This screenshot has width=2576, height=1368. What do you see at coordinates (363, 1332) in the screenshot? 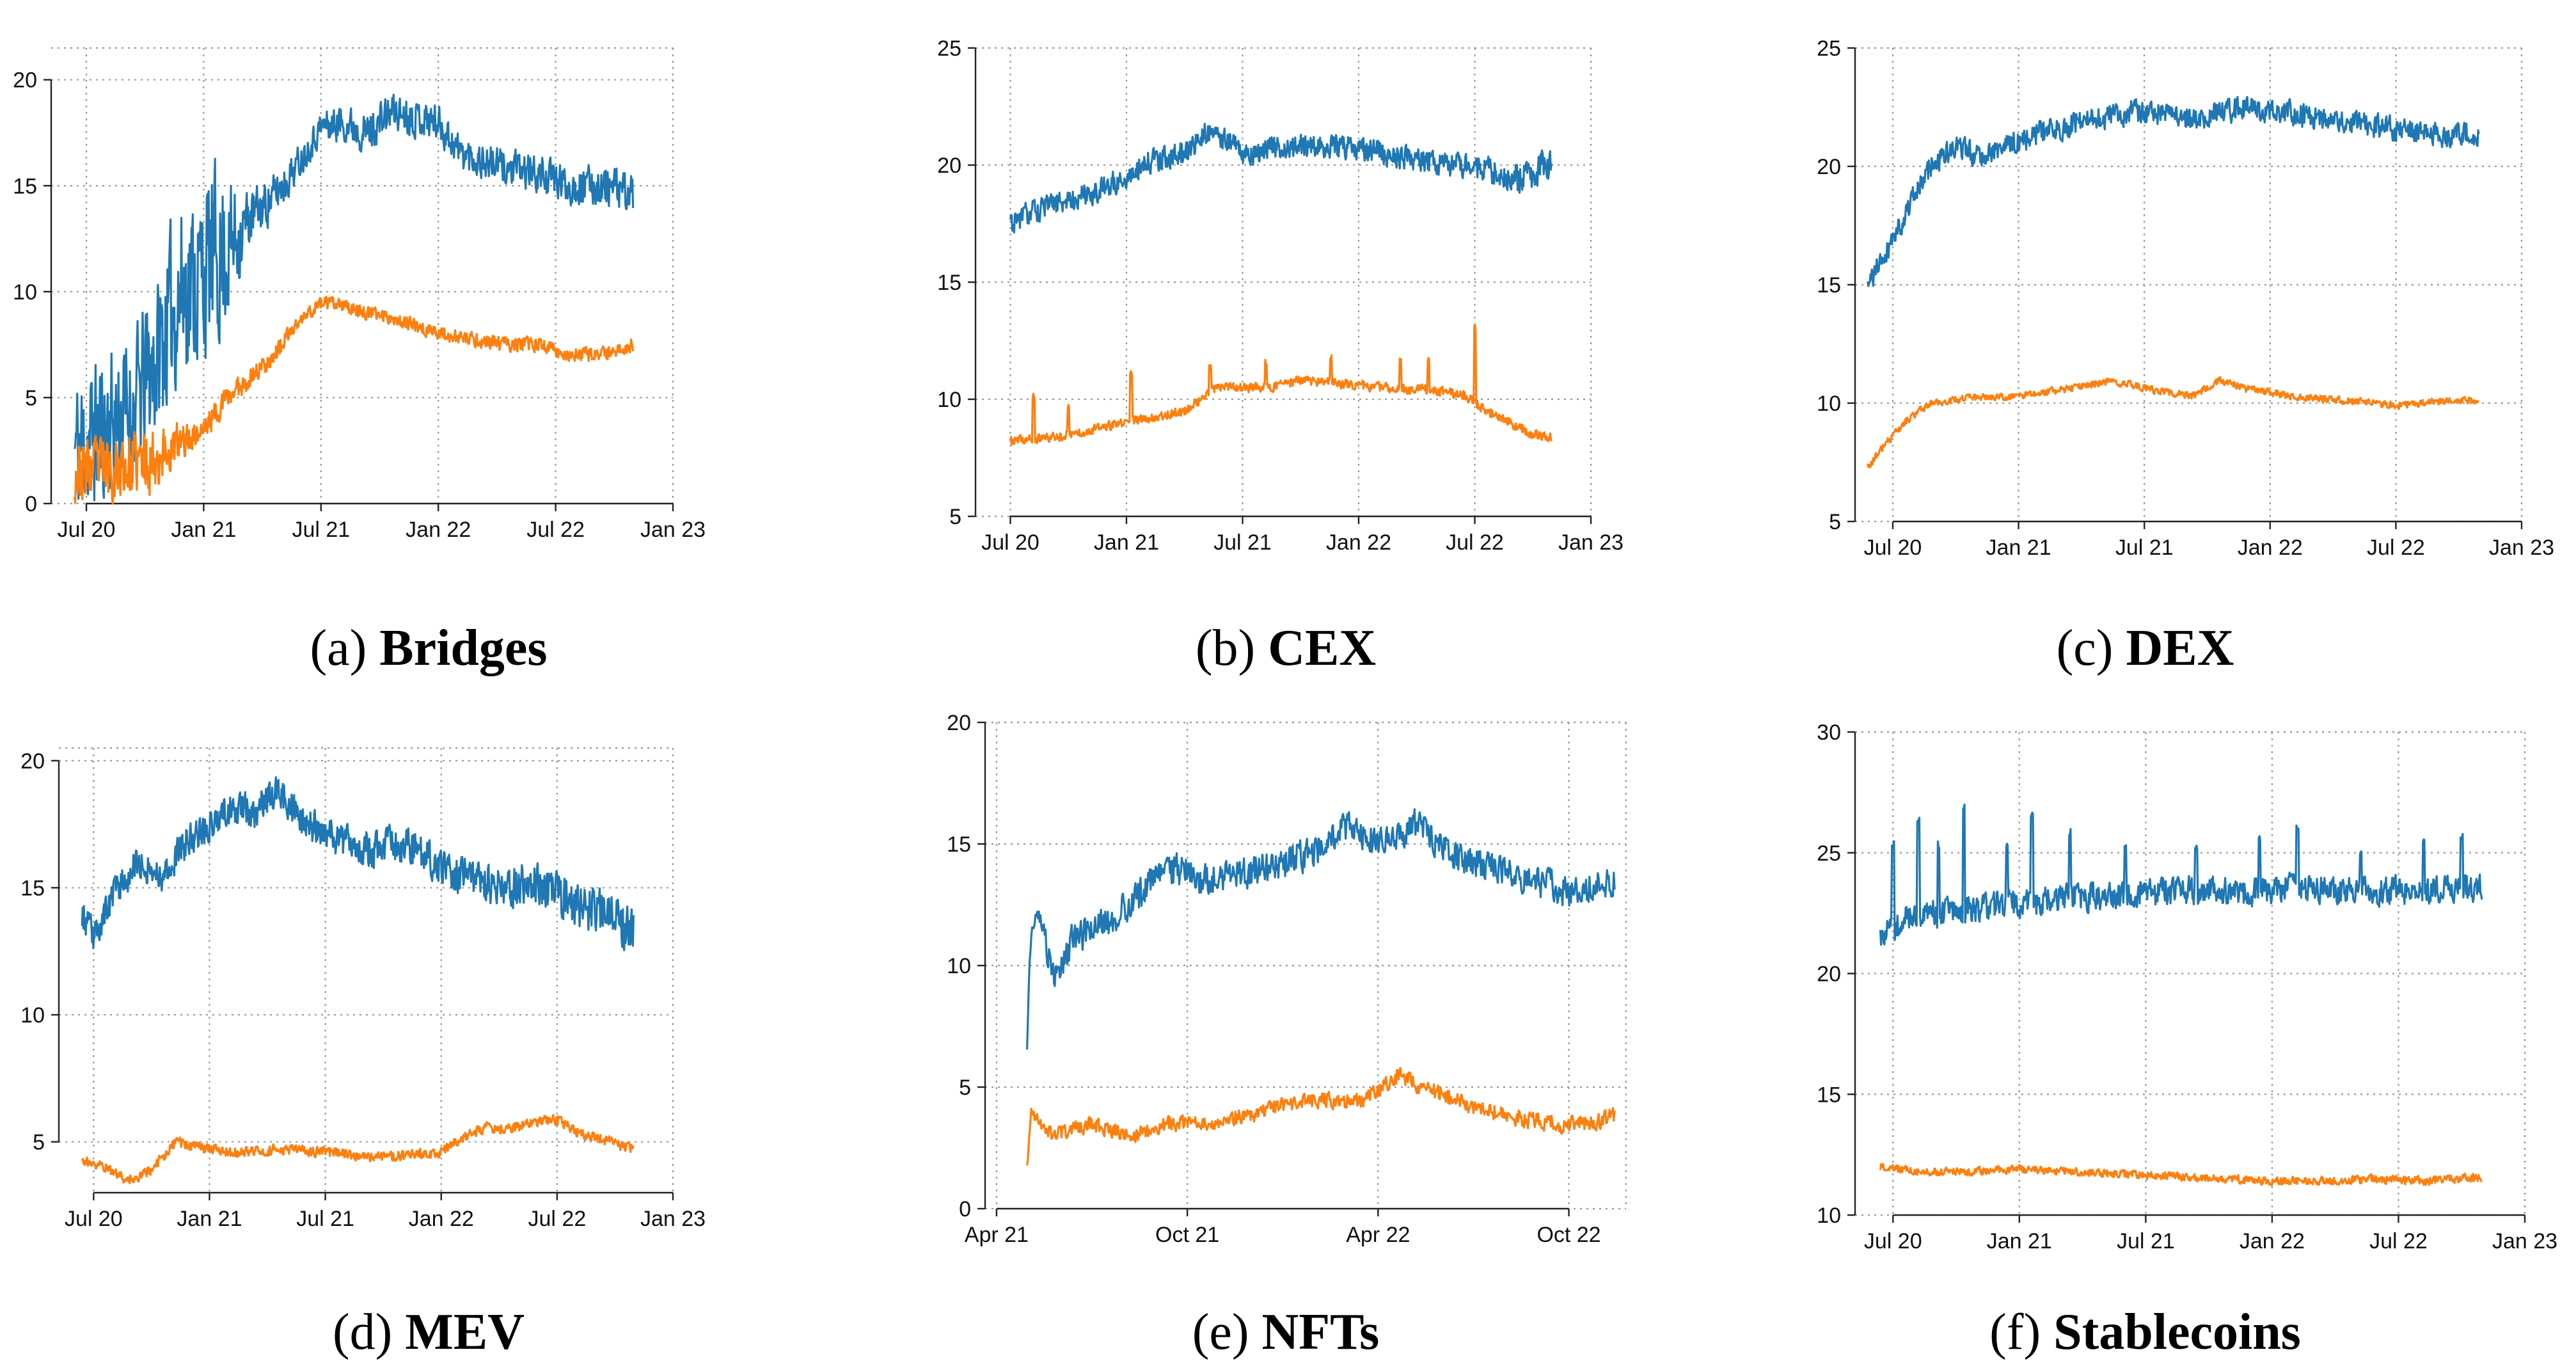
I see `caption-label: (d)` at bounding box center [363, 1332].